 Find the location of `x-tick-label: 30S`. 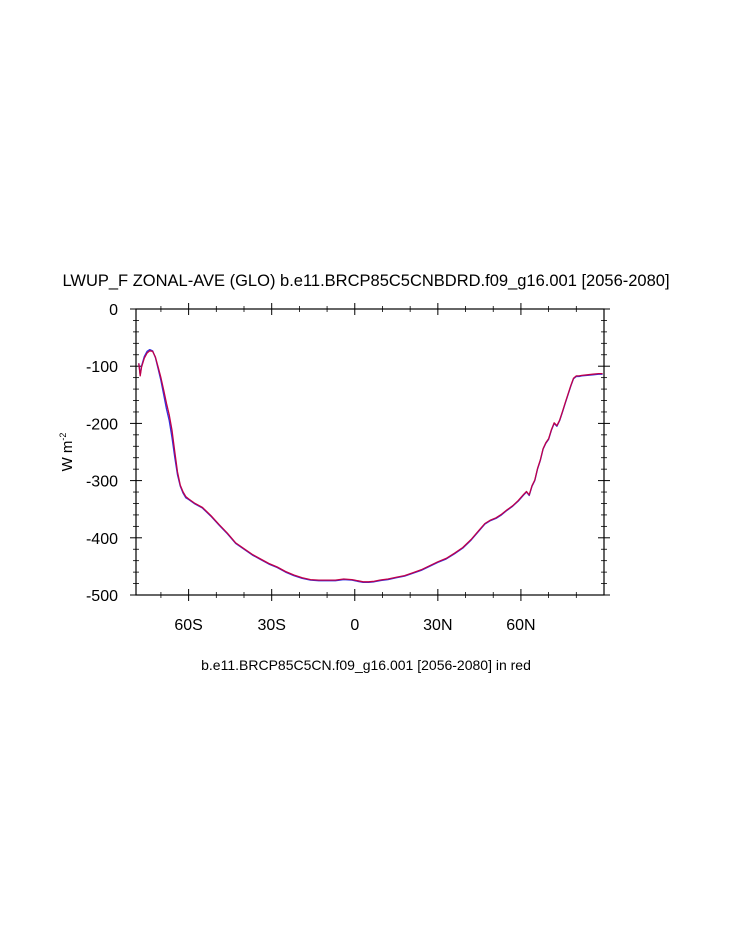

x-tick-label: 30S is located at coordinates (271, 625).